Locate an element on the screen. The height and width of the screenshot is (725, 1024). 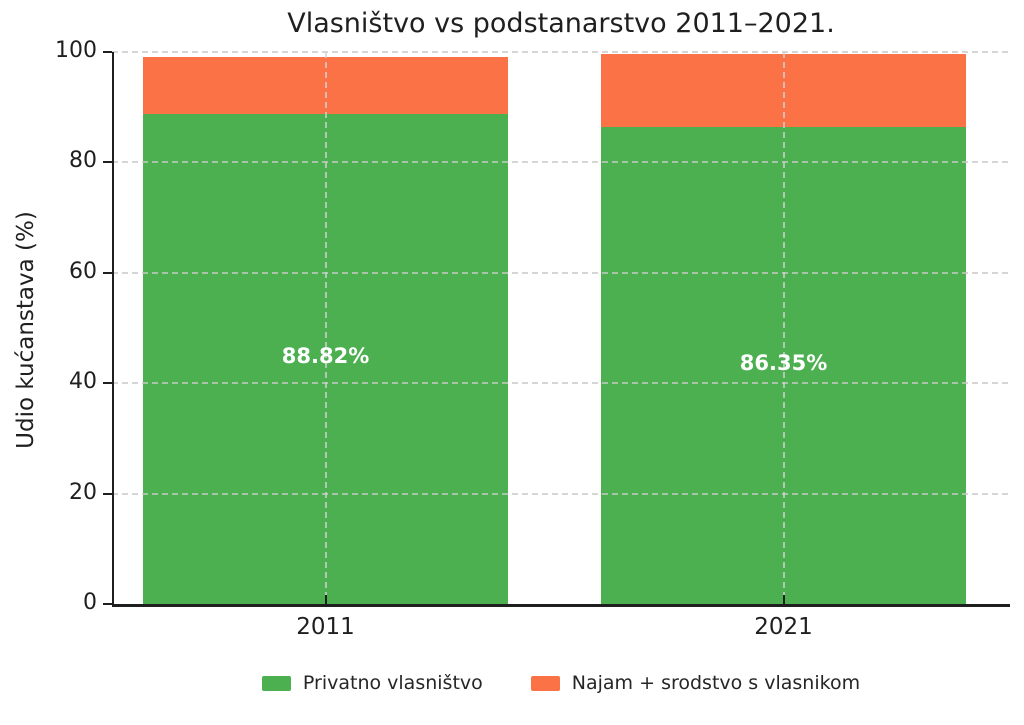
y-tick-label-60: 60 is located at coordinates (83, 271).